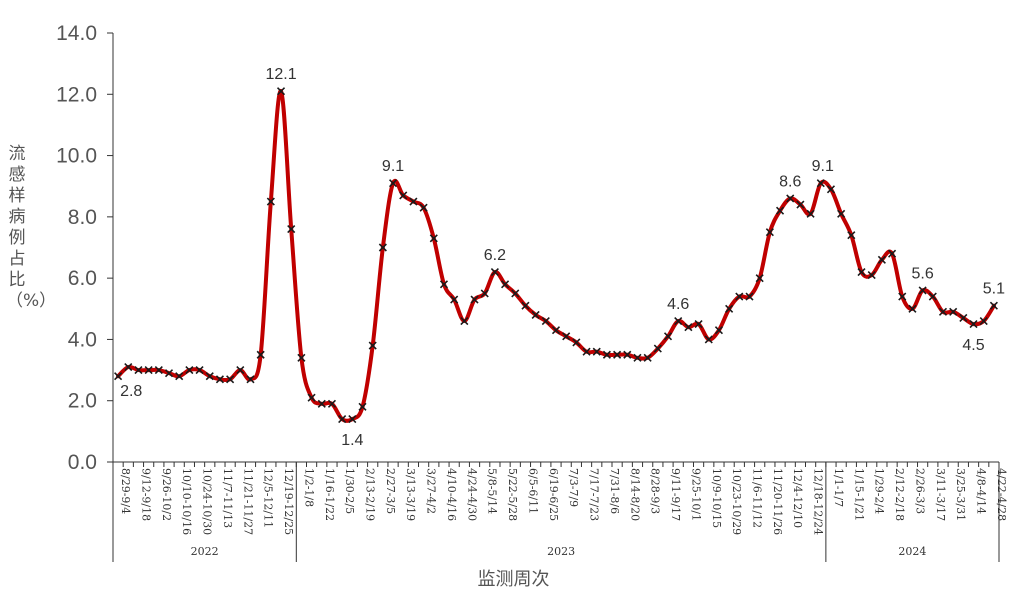 This screenshot has height=601, width=1027. I want to click on x-tick-label: 12/5-12/11, so click(268, 498).